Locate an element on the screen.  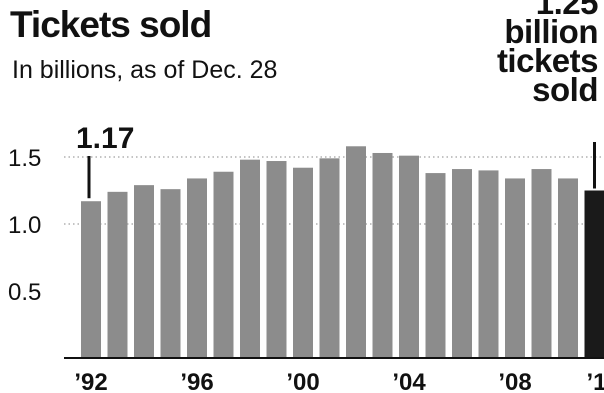
callout-line: tickets is located at coordinates (547, 60).